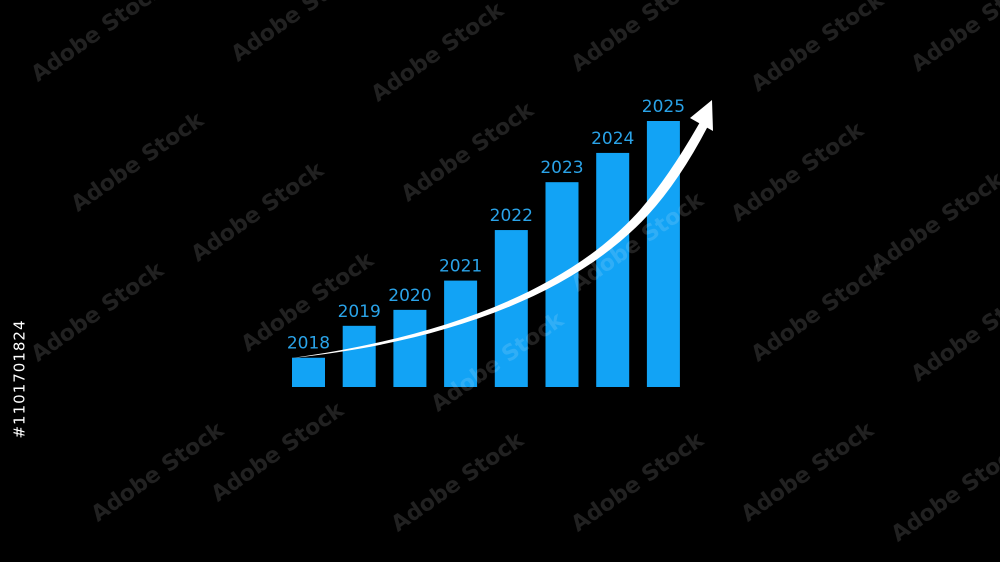  I want to click on bar-2019, so click(359, 356).